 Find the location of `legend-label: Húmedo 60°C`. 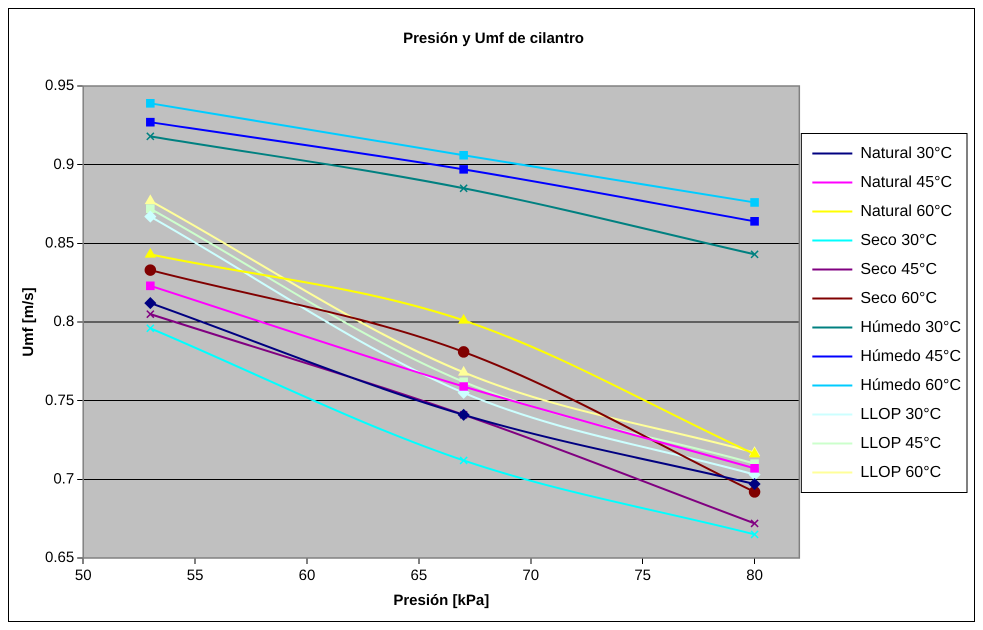

legend-label: Húmedo 60°C is located at coordinates (910, 385).